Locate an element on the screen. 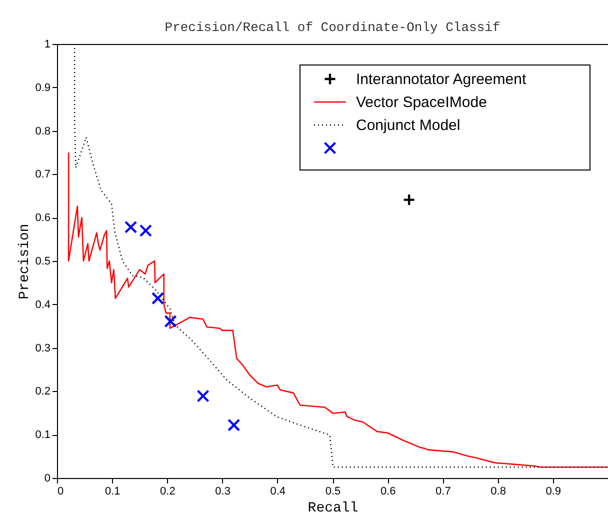  y-tick-label: 0.9 is located at coordinates (42, 88).